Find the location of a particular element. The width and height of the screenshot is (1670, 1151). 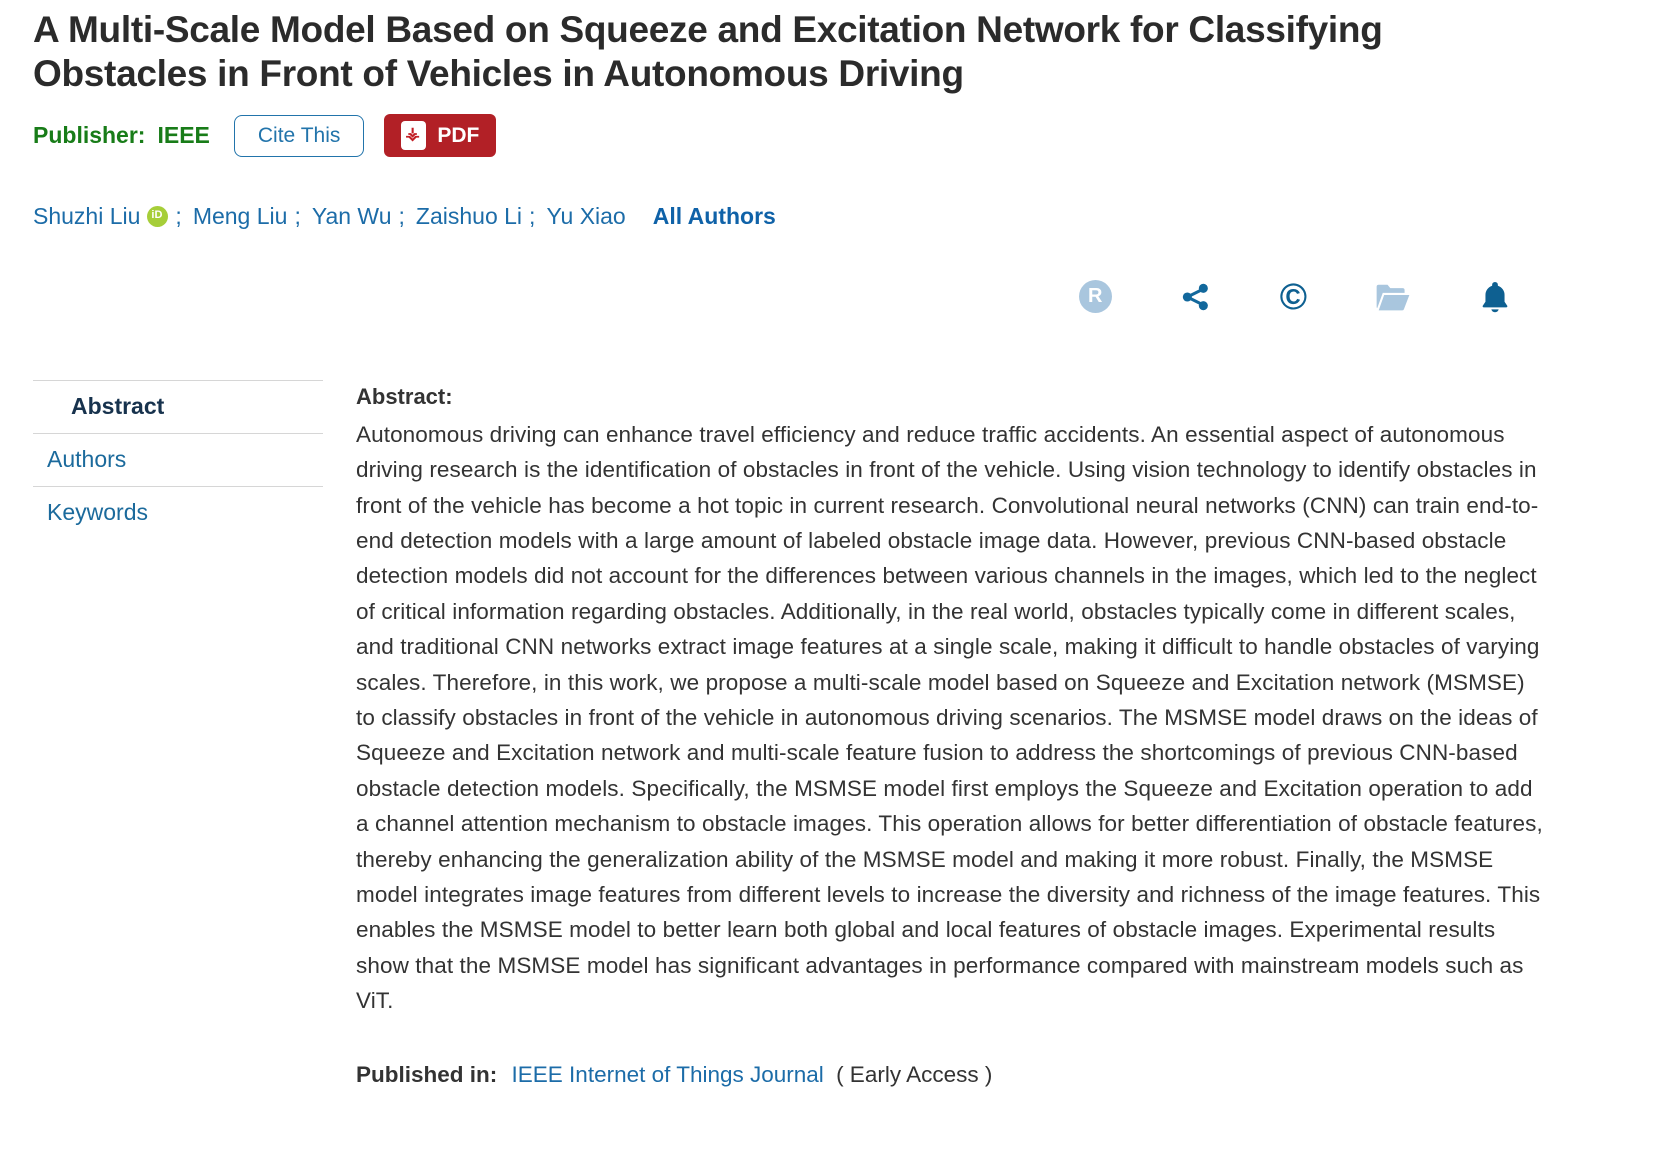

cite-this-button: Cite This is located at coordinates (299, 135).